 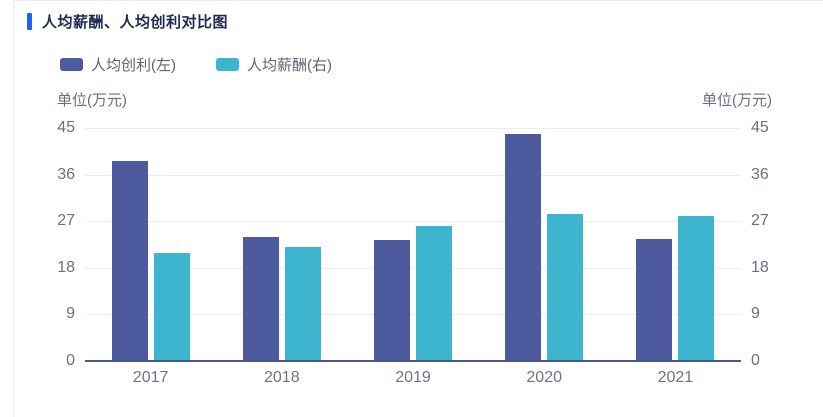 I want to click on legend-label-profit: 人均创利(左), so click(x=133, y=65).